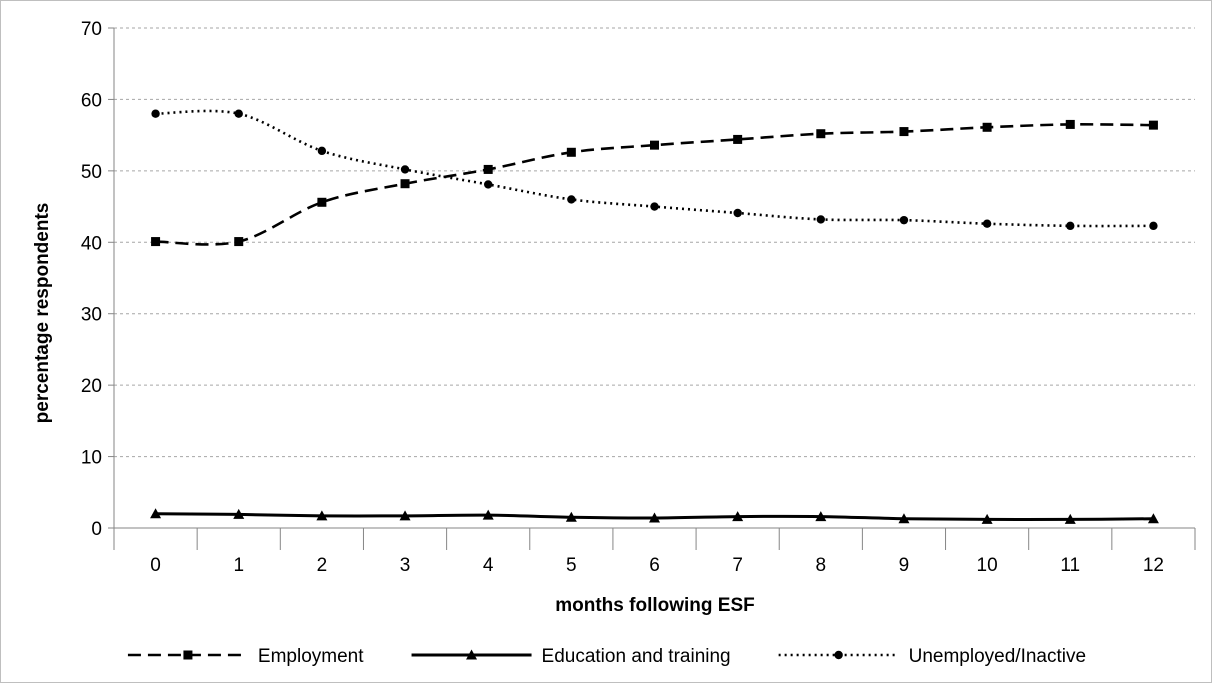 This screenshot has height=685, width=1214. What do you see at coordinates (91, 458) in the screenshot?
I see `y-tick-label: 10` at bounding box center [91, 458].